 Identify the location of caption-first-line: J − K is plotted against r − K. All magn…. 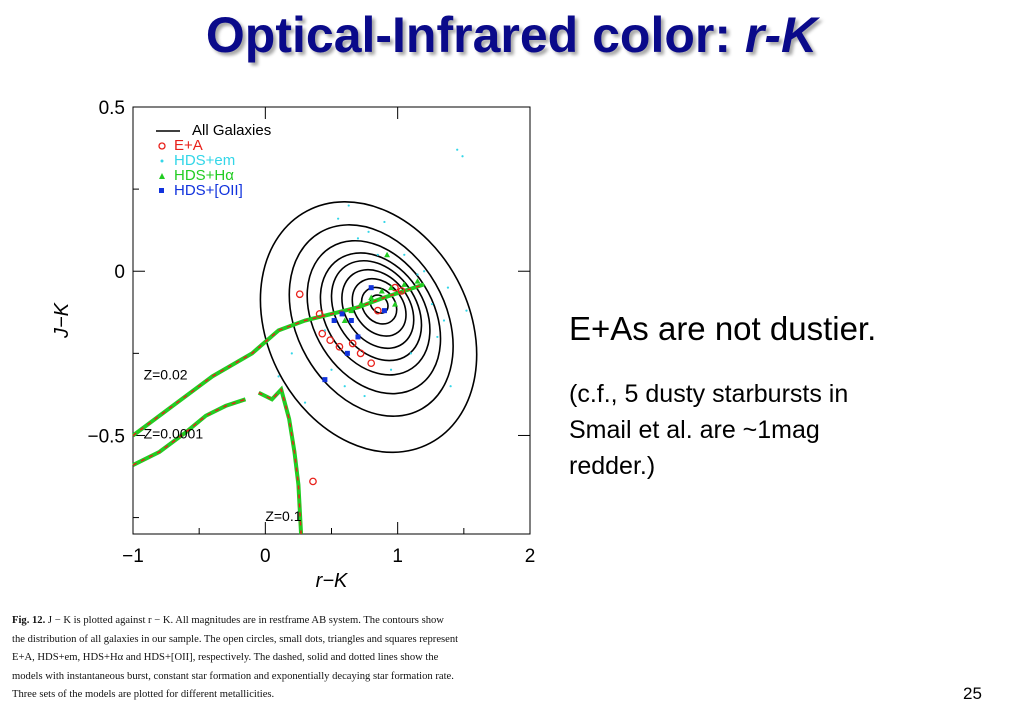
(245, 620).